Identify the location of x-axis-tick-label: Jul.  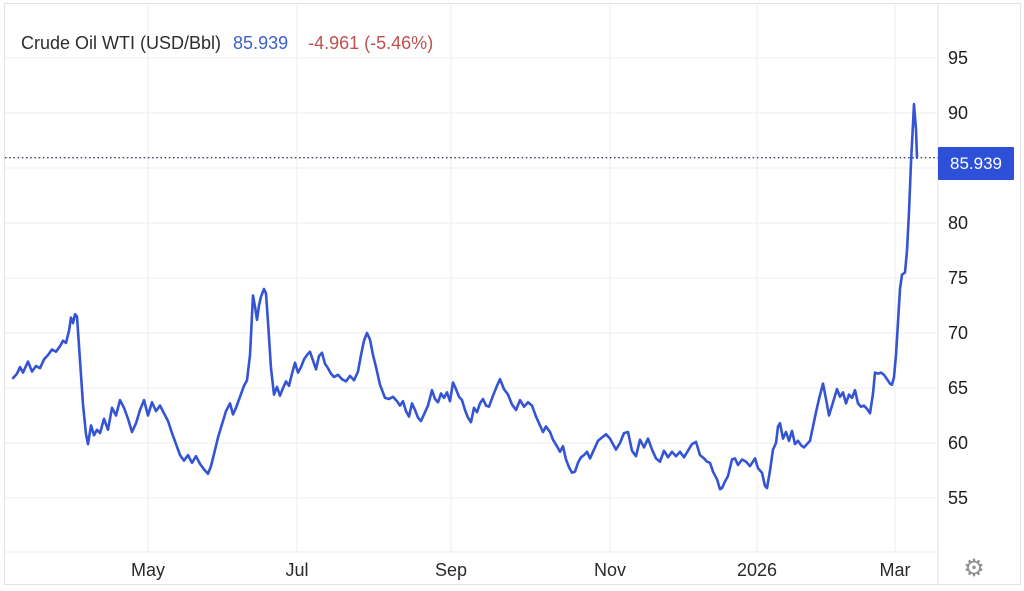
(297, 570).